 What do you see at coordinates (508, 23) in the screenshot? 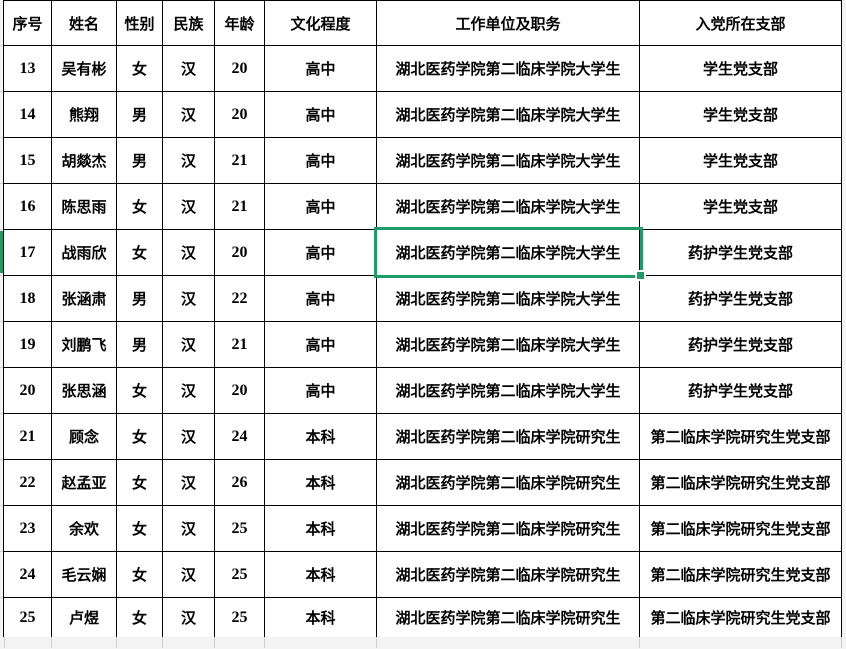
I see `header-cell-work_unit: 工作单位及职务` at bounding box center [508, 23].